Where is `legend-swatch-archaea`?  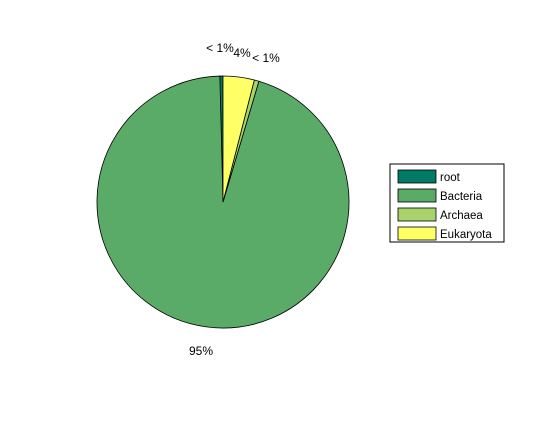 legend-swatch-archaea is located at coordinates (417, 214).